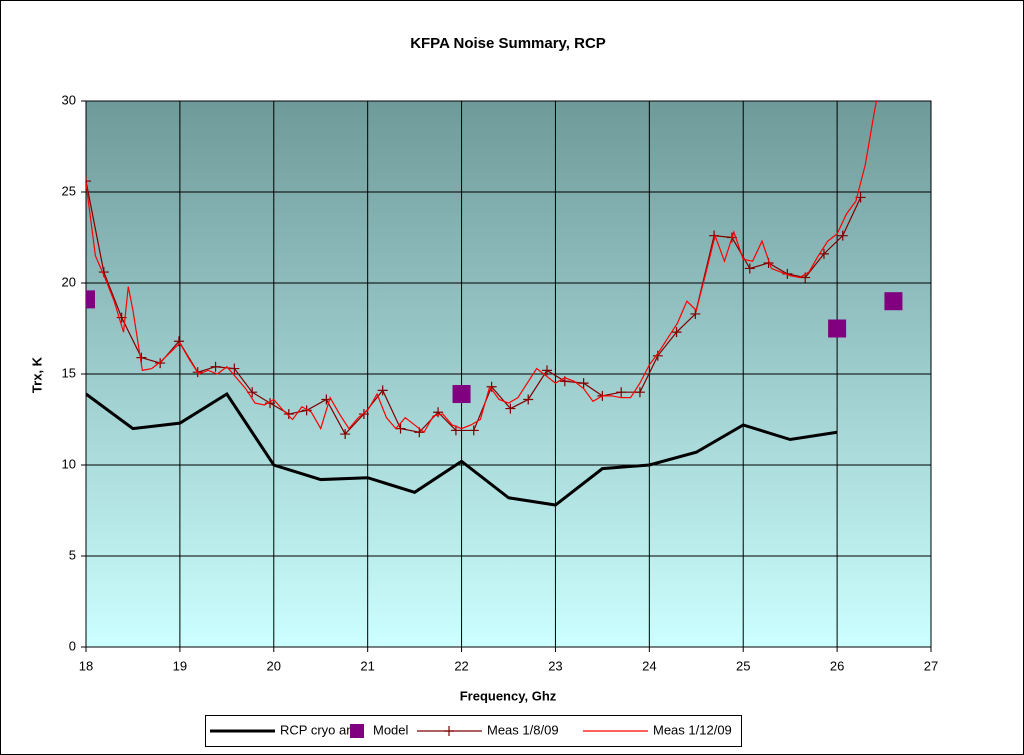 The height and width of the screenshot is (755, 1024). What do you see at coordinates (649, 665) in the screenshot?
I see `x-tick-label: 24` at bounding box center [649, 665].